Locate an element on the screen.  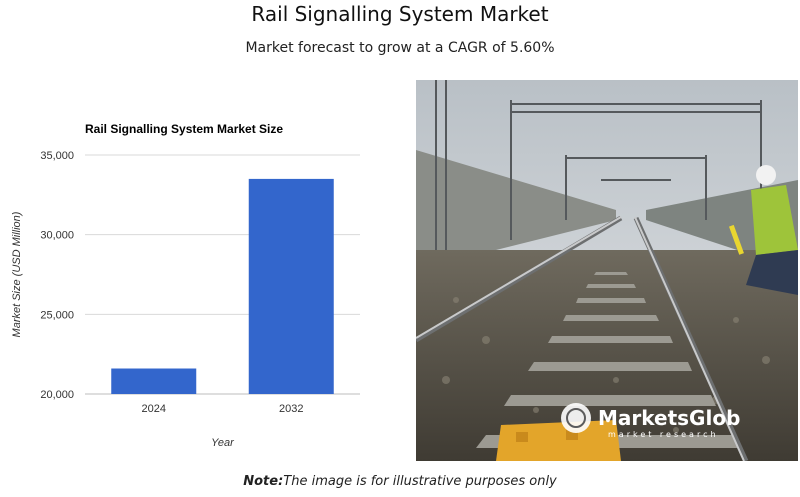
y-tick-label: 20,000 is located at coordinates (57, 395).